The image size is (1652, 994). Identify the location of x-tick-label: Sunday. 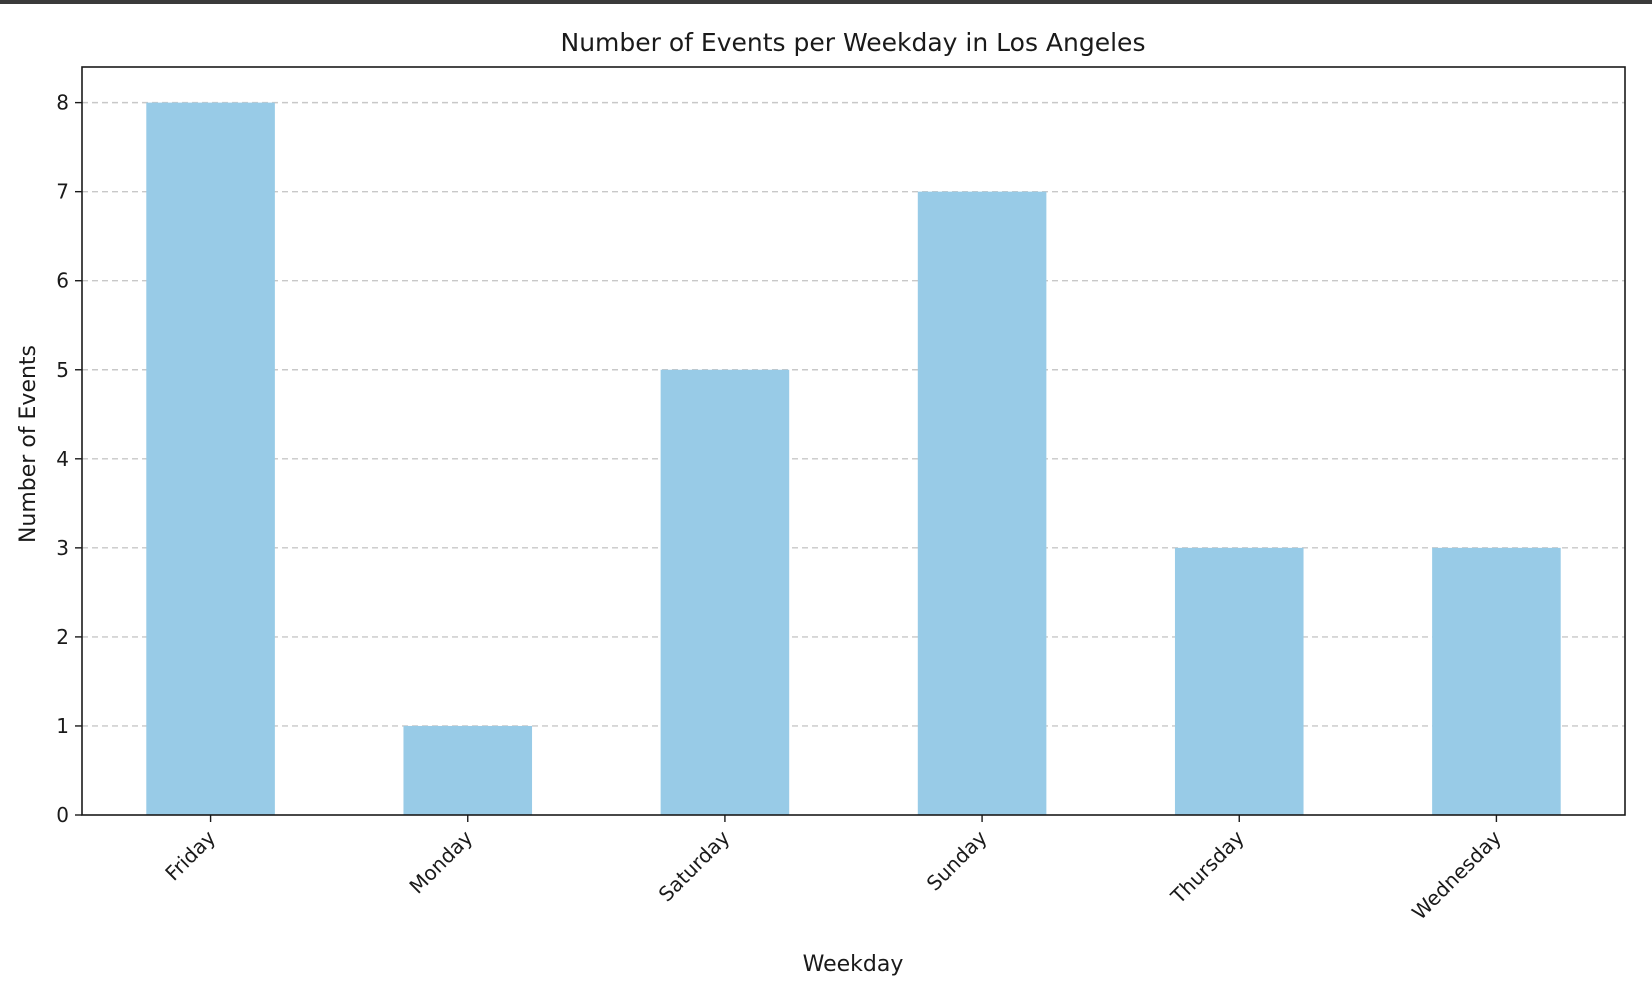
(957, 860).